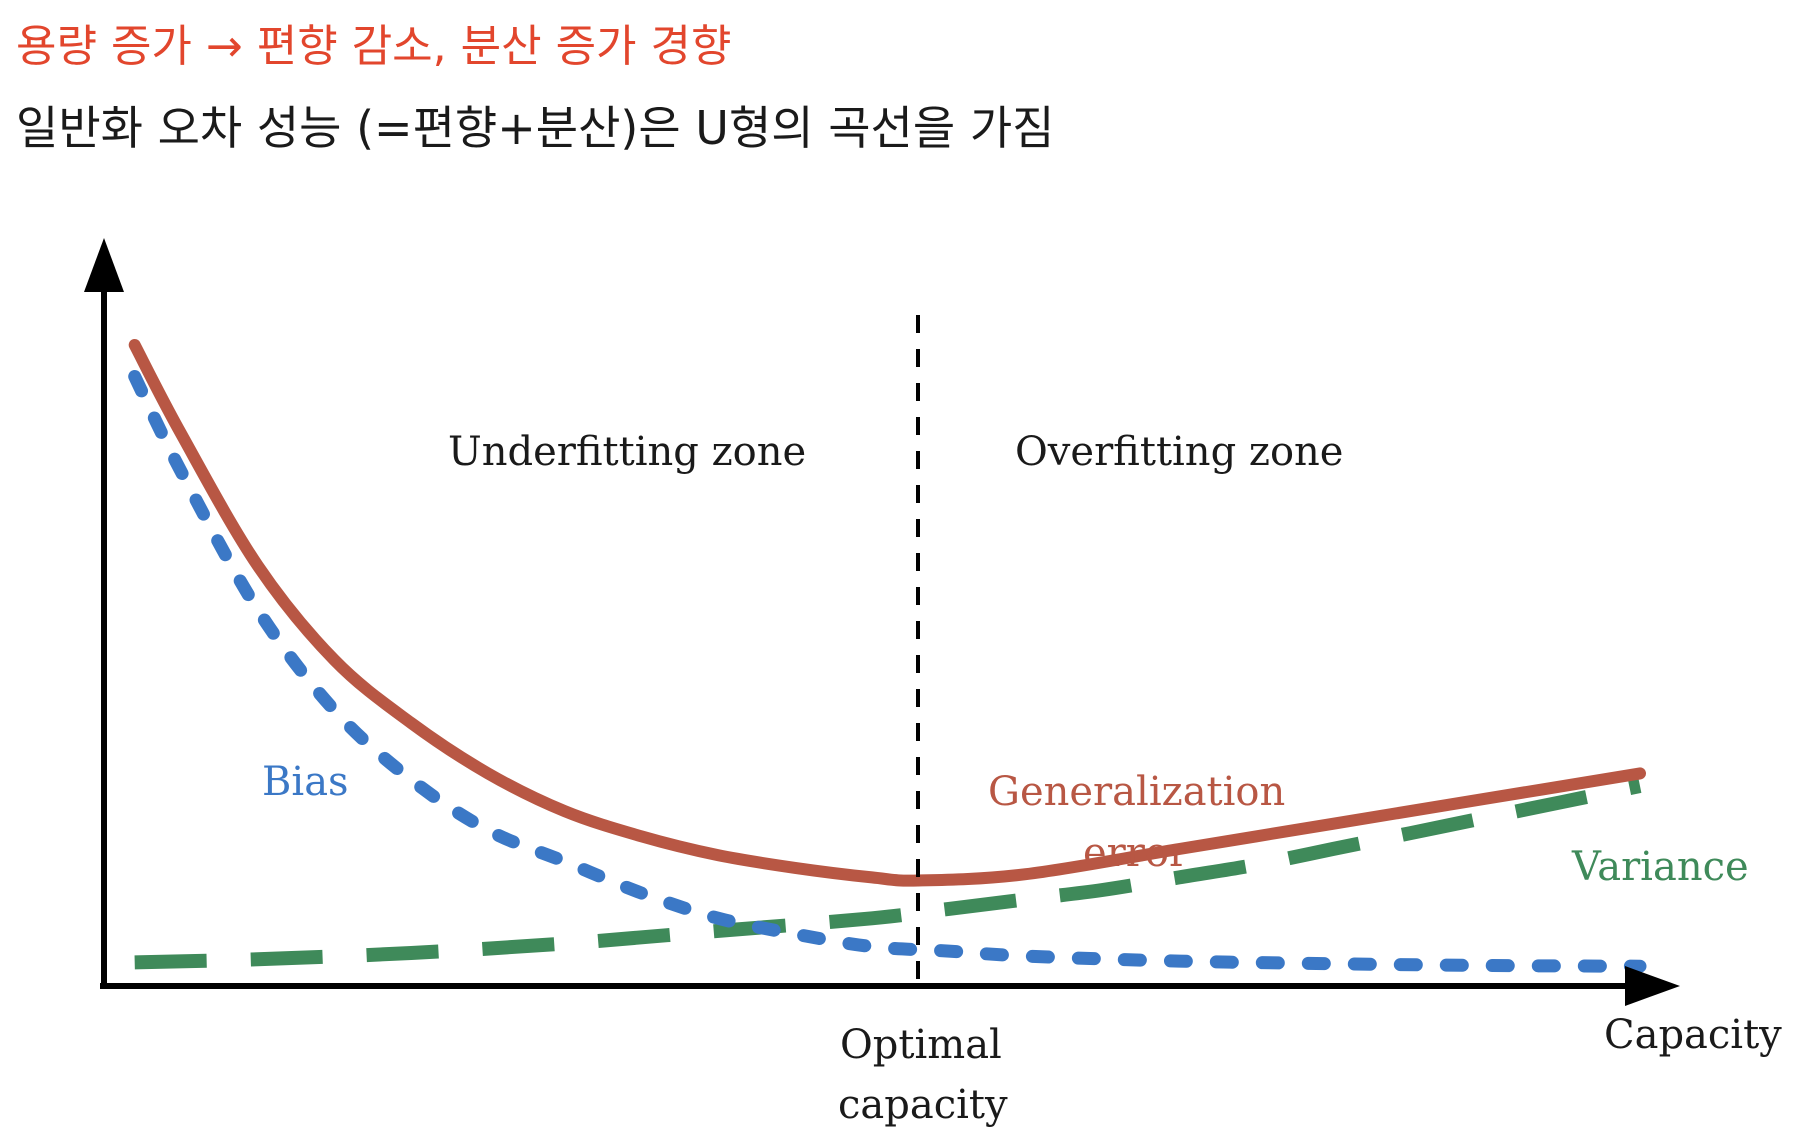 The image size is (1794, 1132). What do you see at coordinates (888, 874) in the screenshot?
I see `variance-curve` at bounding box center [888, 874].